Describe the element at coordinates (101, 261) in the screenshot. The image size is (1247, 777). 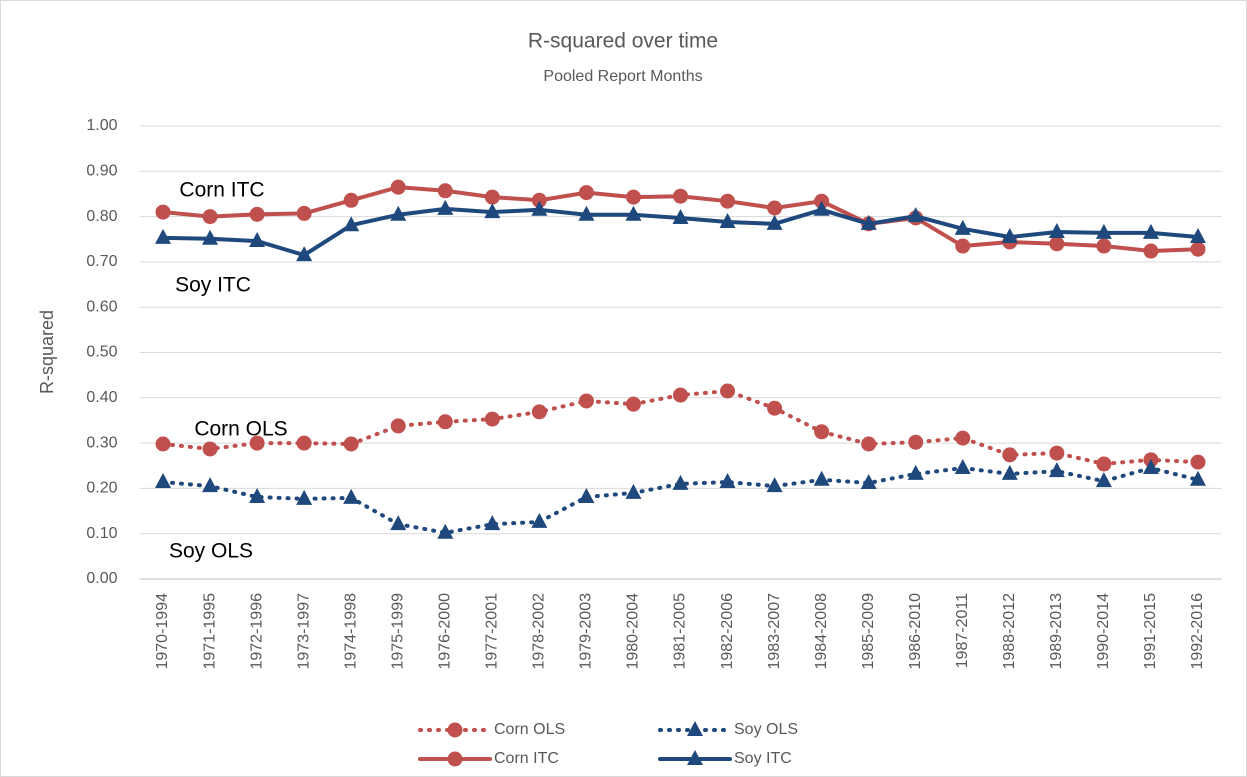
I see `y-tick-label: 0.70` at that location.